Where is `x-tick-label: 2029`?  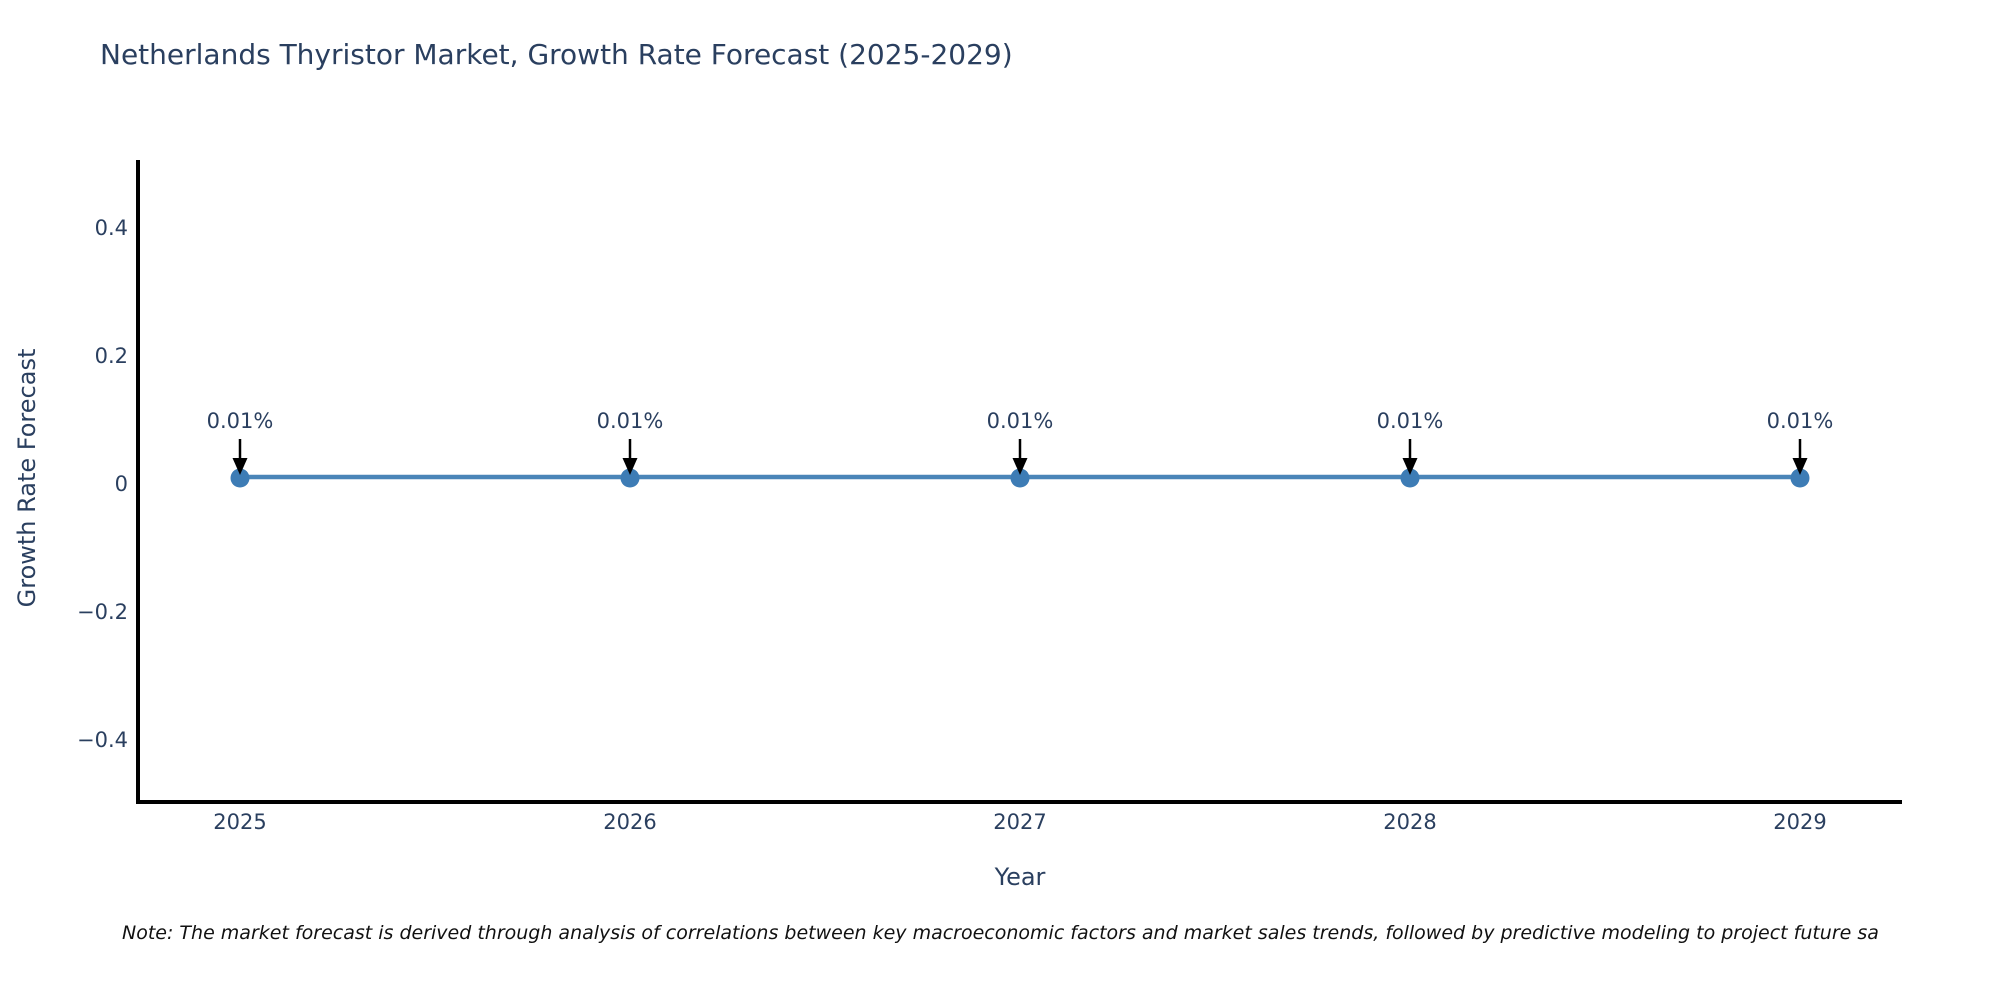
x-tick-label: 2029 is located at coordinates (1800, 822).